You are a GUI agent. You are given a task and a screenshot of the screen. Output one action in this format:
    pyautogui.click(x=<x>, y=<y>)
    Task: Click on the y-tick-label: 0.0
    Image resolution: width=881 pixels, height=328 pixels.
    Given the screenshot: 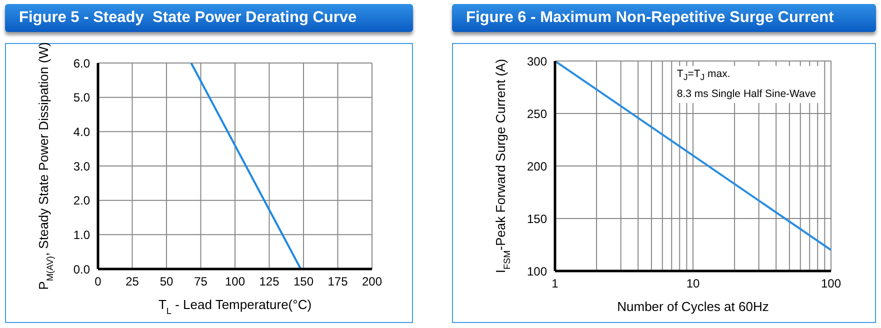 What is the action you would take?
    pyautogui.click(x=81, y=269)
    